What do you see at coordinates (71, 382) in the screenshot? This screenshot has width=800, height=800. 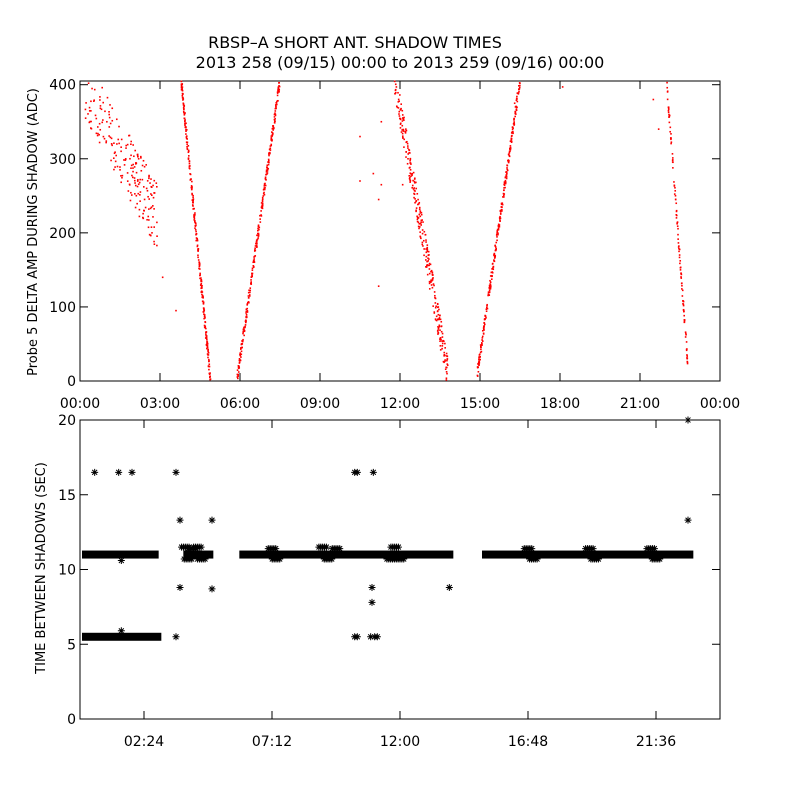 I see `amplitude-y-tick-label: 0` at bounding box center [71, 382].